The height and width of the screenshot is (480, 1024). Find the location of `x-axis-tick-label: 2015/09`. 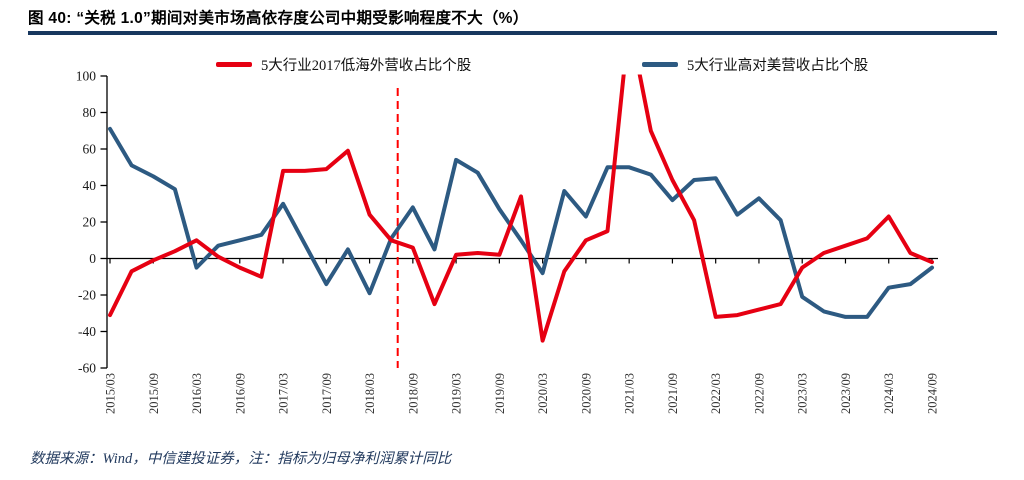

x-axis-tick-label: 2015/09 is located at coordinates (154, 393).